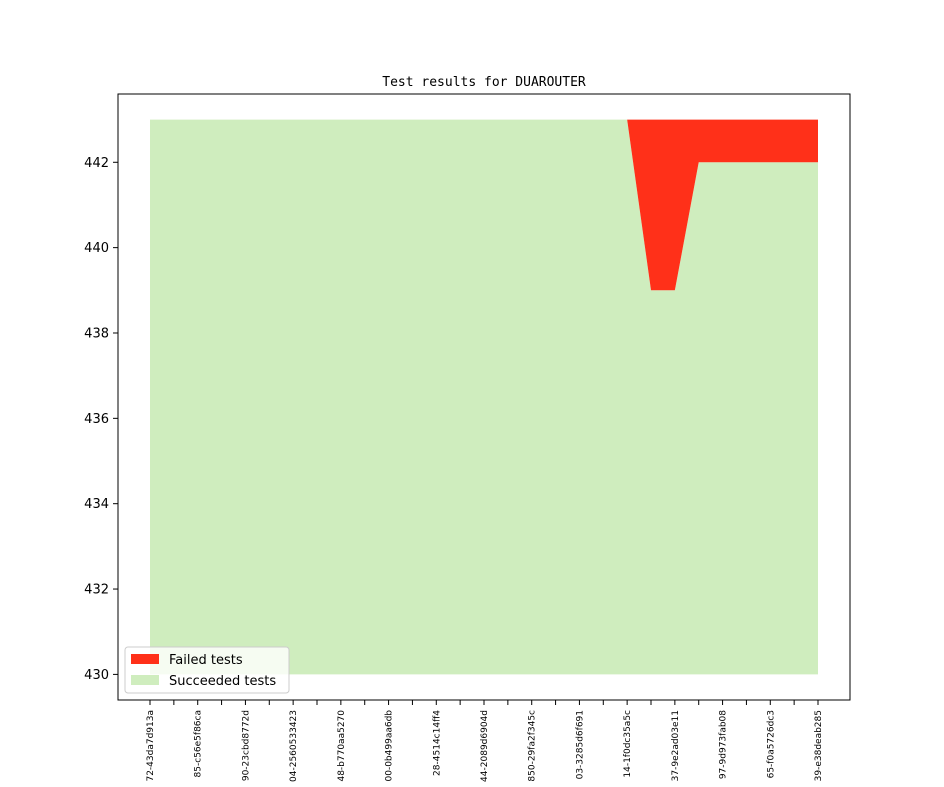  What do you see at coordinates (96, 419) in the screenshot?
I see `y-tick-label: 436` at bounding box center [96, 419].